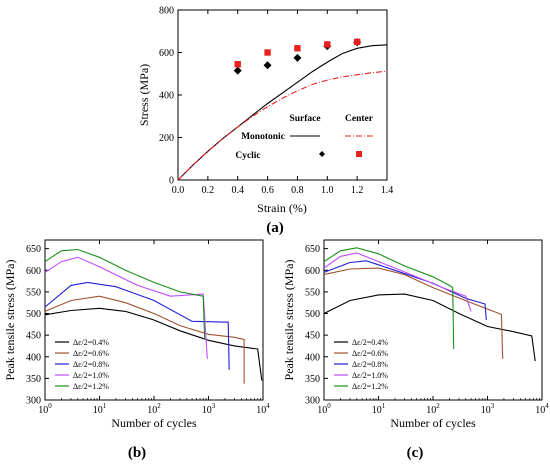  I want to click on series-b-3-line, so click(126, 307).